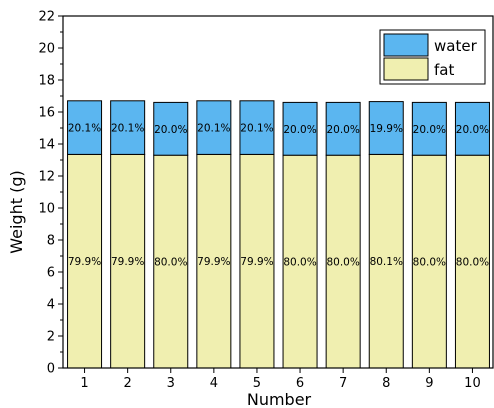  Describe the element at coordinates (386, 383) in the screenshot. I see `x-tick-label-8: 8` at that location.